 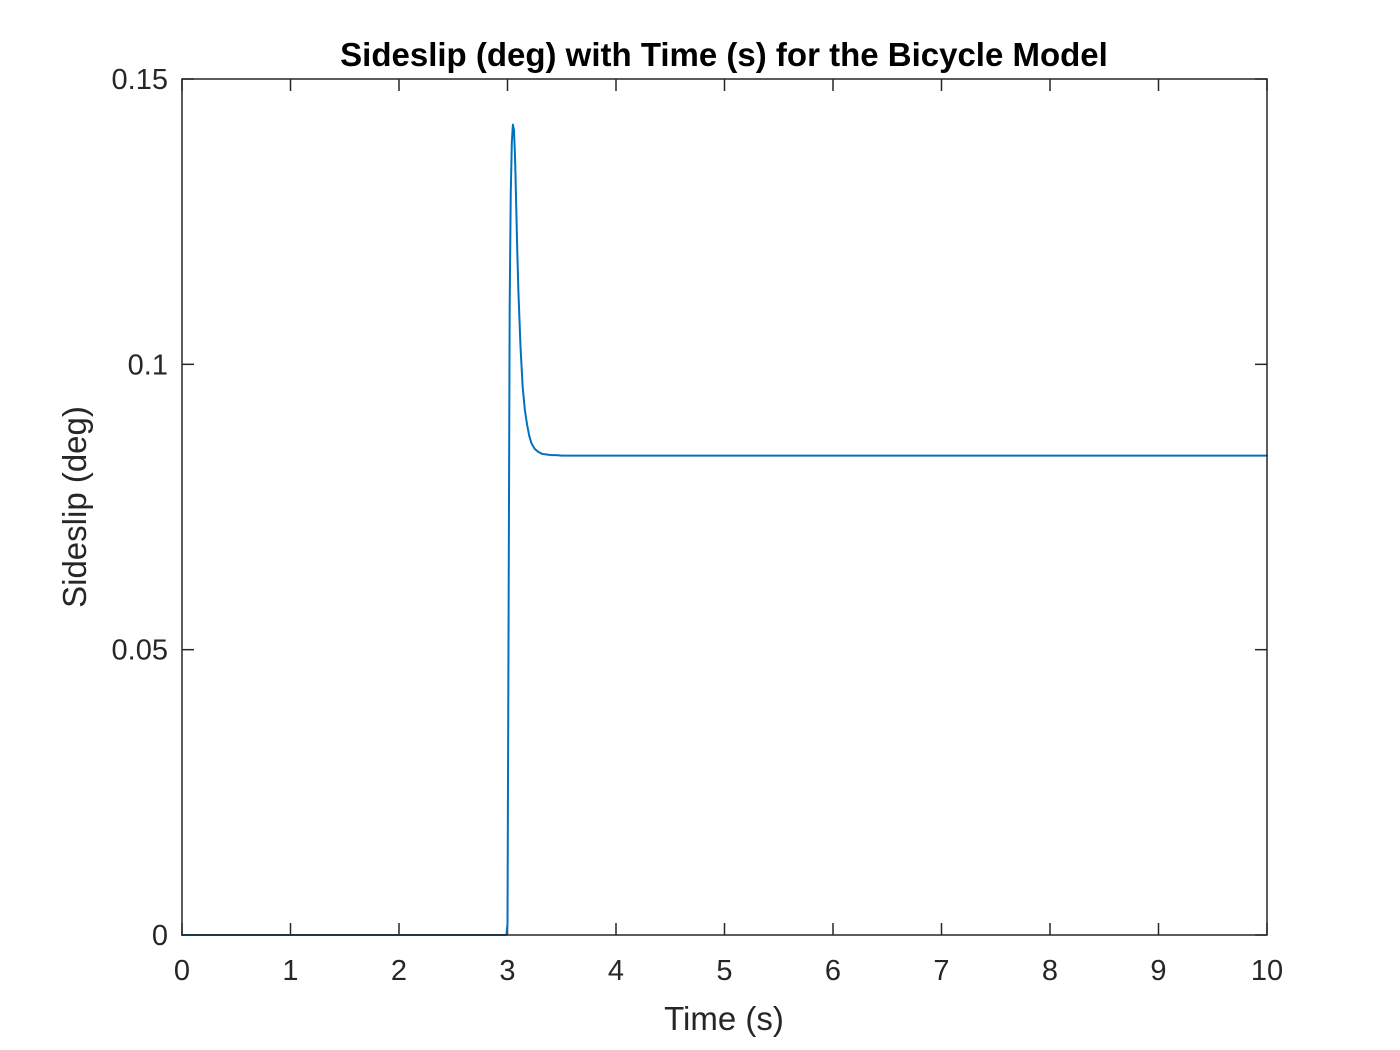 I want to click on x-tick-label: 7, so click(x=941, y=971).